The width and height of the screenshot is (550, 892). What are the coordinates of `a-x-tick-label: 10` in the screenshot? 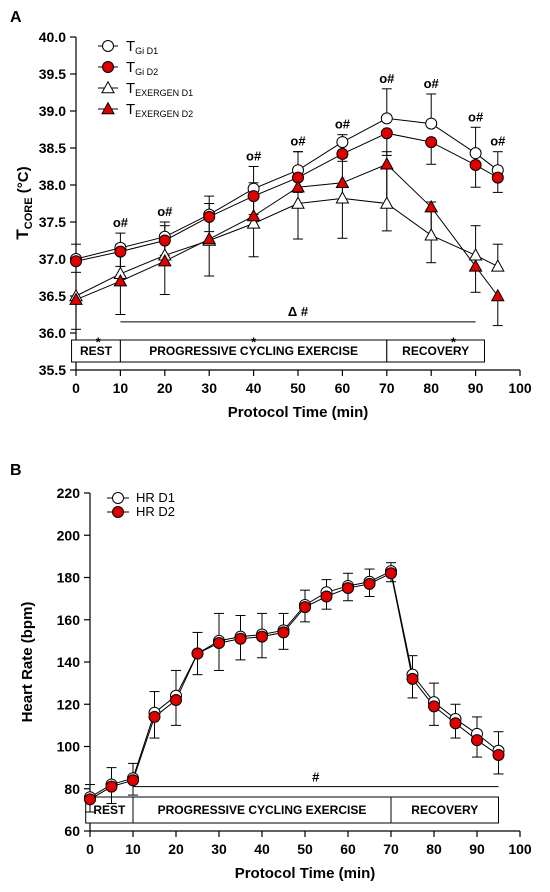 It's located at (121, 388).